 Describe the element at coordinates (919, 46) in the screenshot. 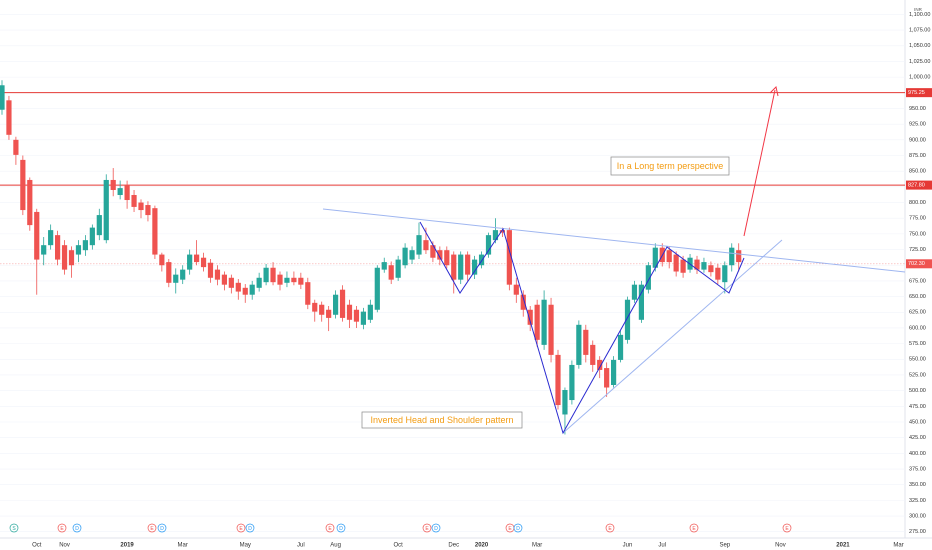

I see `y-tick-label: 1,050.00` at that location.